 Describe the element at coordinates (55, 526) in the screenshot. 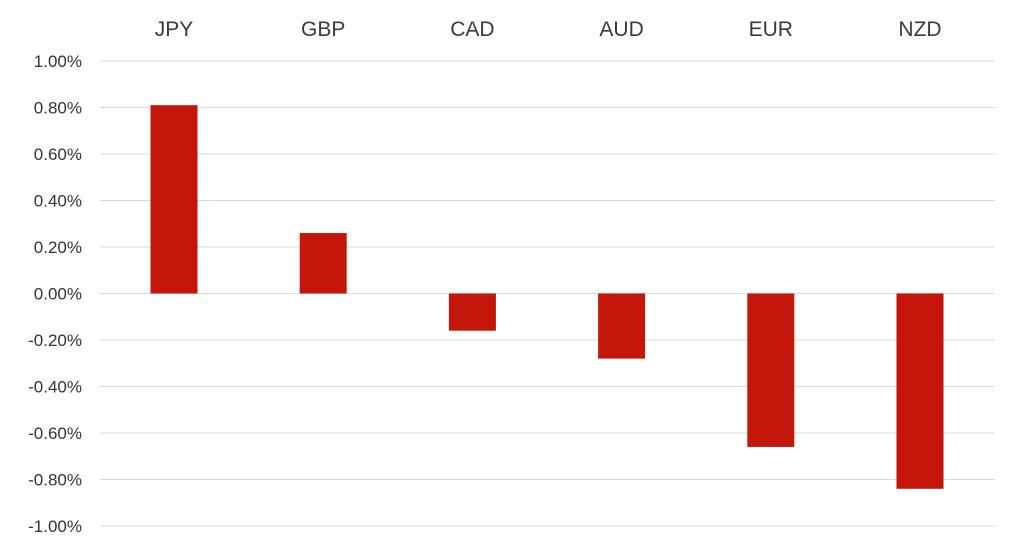

I see `y-tick-label: -1.00%` at that location.